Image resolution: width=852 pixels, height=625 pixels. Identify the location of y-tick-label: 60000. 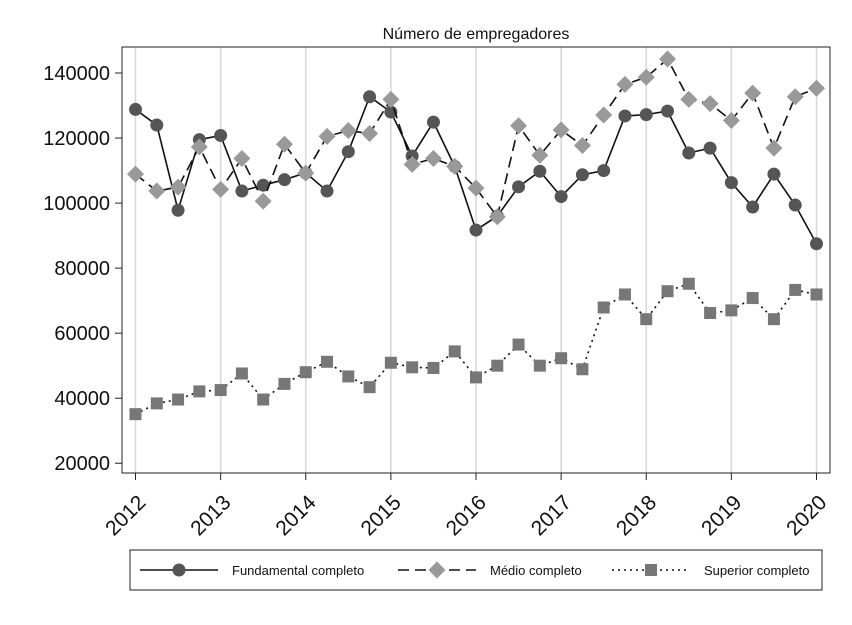
(82, 334).